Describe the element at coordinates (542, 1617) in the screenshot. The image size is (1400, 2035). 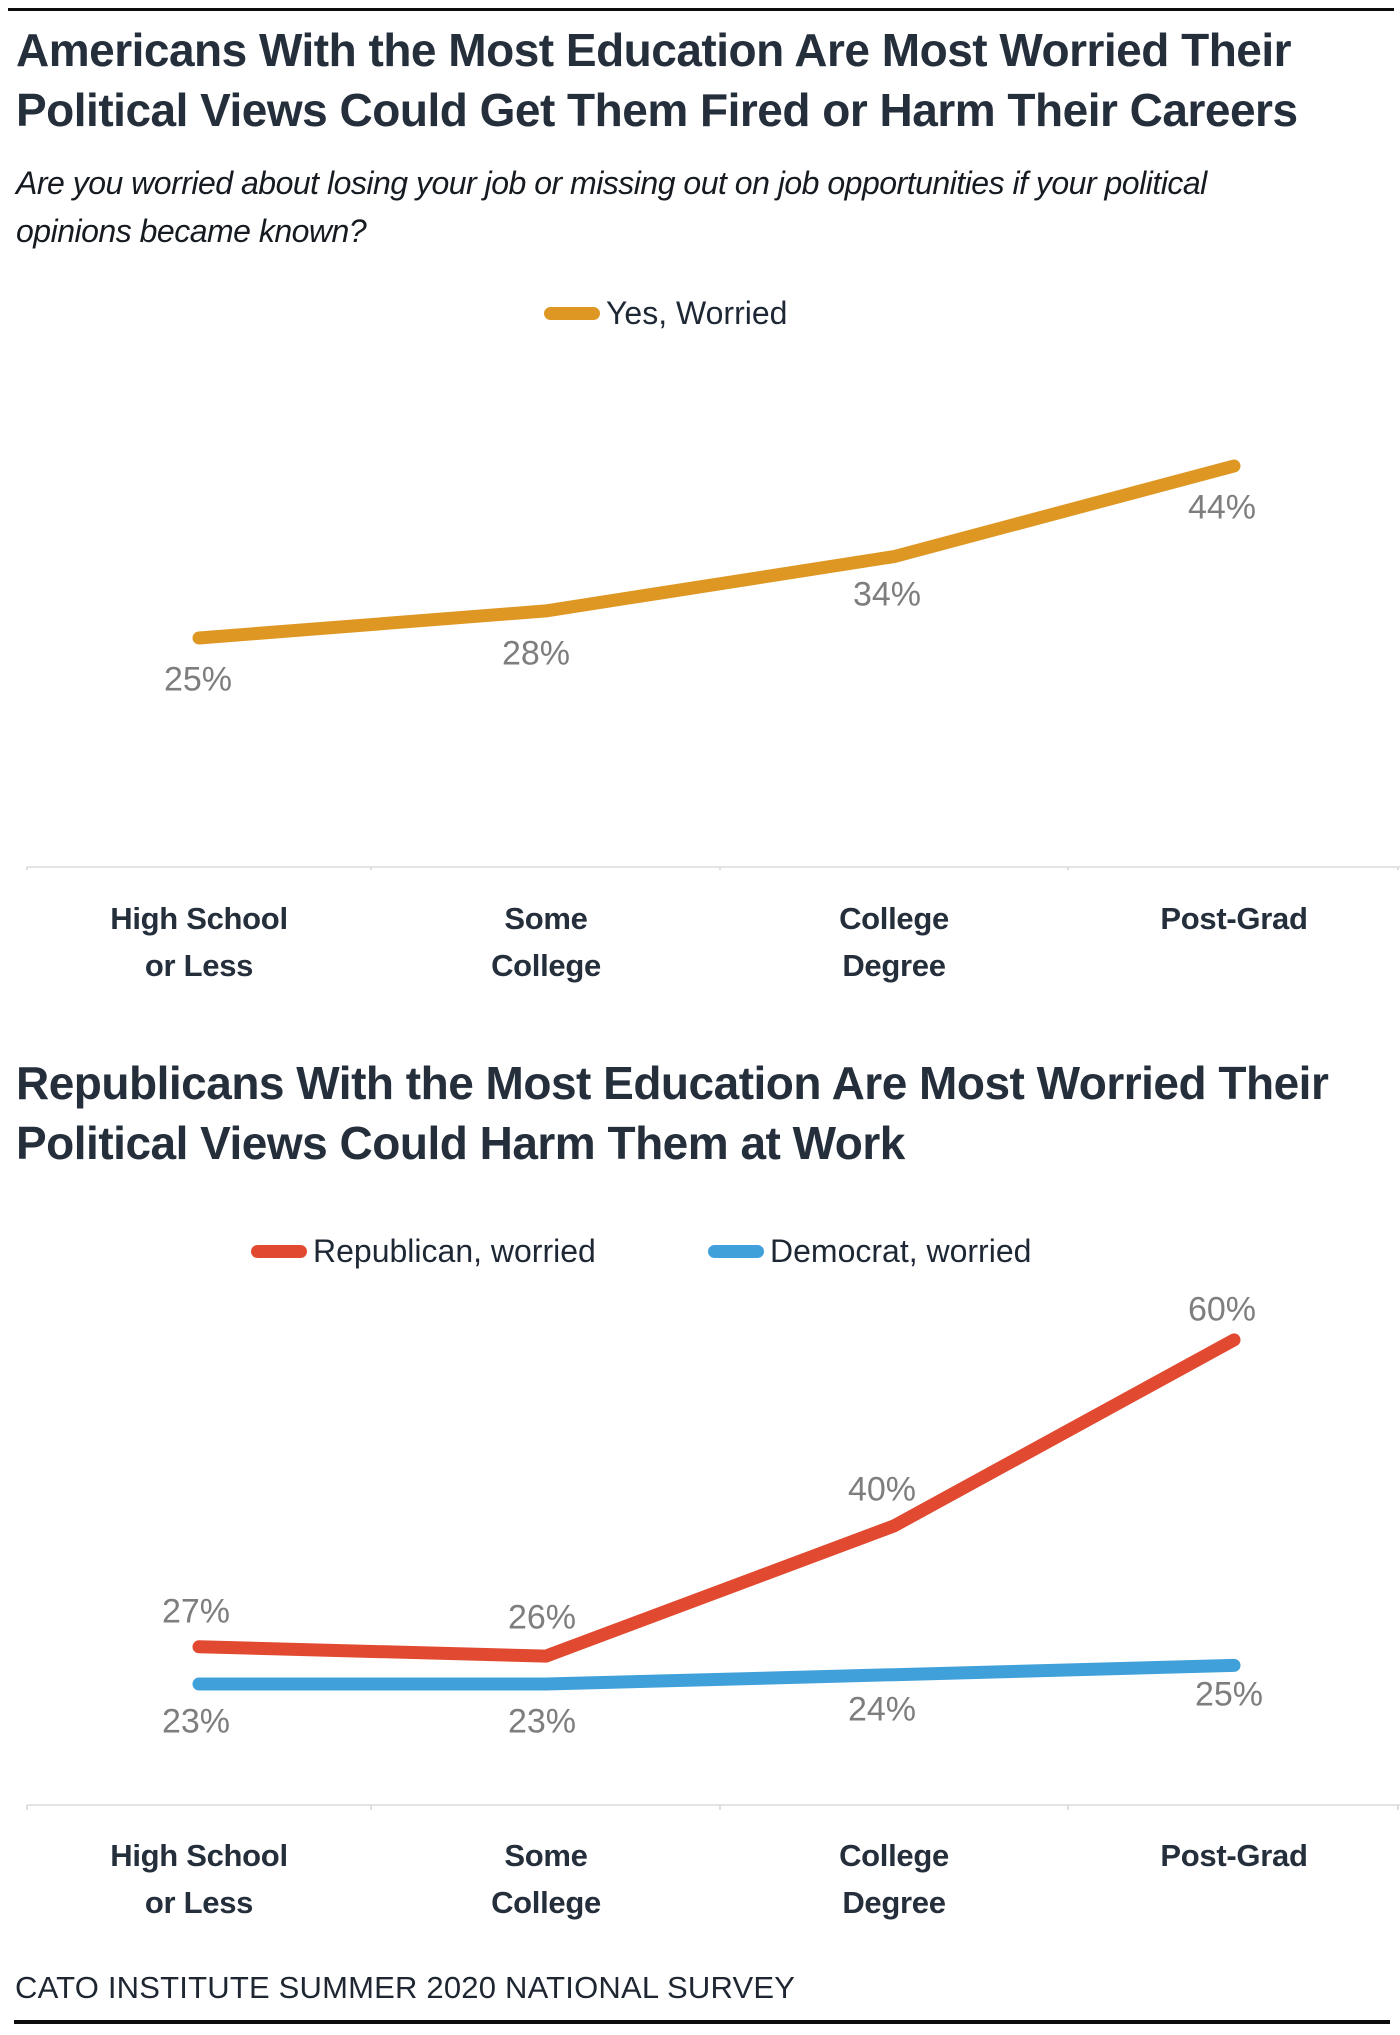
I see `data-label-republican-worried: 26%` at that location.